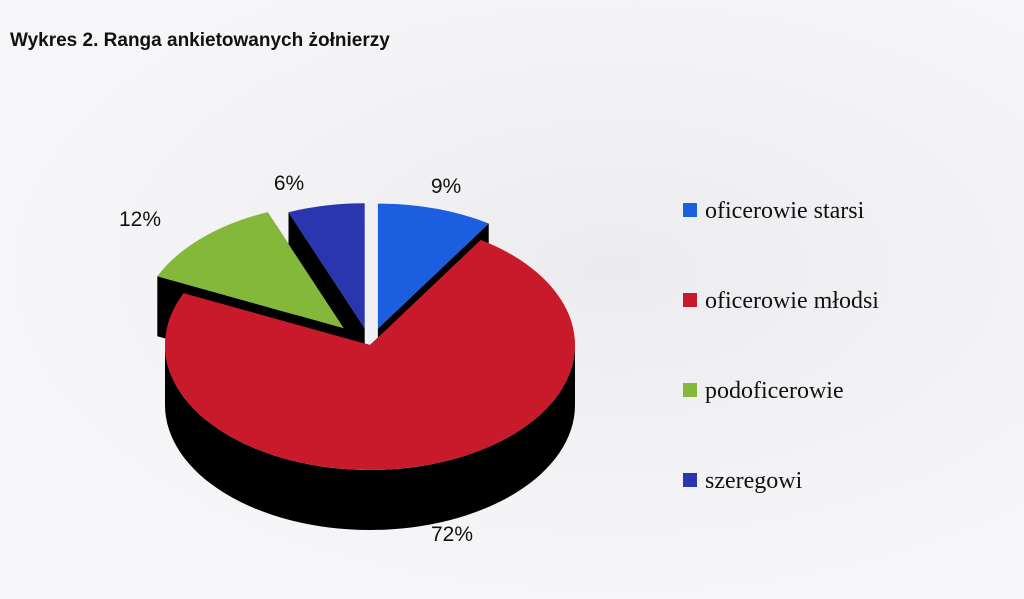 The width and height of the screenshot is (1024, 599). What do you see at coordinates (370, 437) in the screenshot?
I see `pie-slice-side` at bounding box center [370, 437].